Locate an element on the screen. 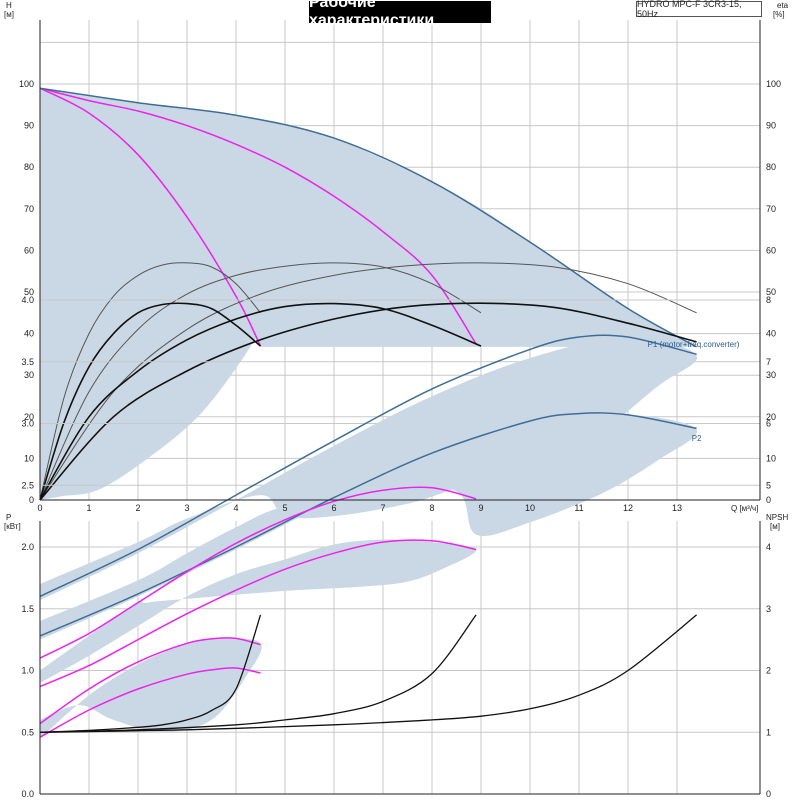  y2-tick-label: 40 is located at coordinates (771, 334).